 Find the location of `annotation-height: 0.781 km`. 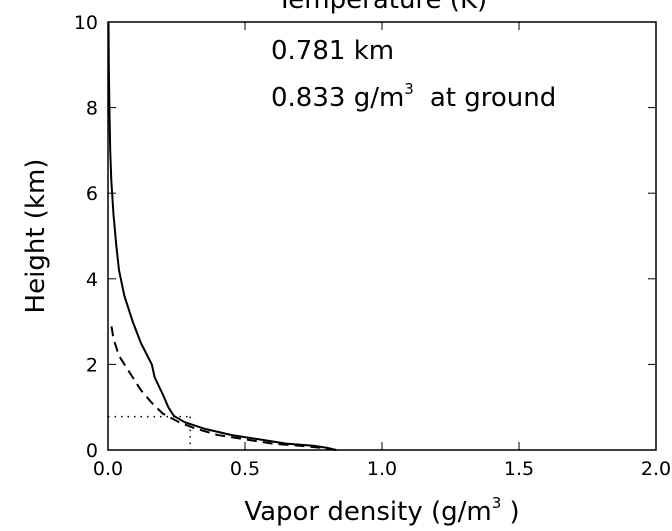

annotation-height: 0.781 km is located at coordinates (332, 51).